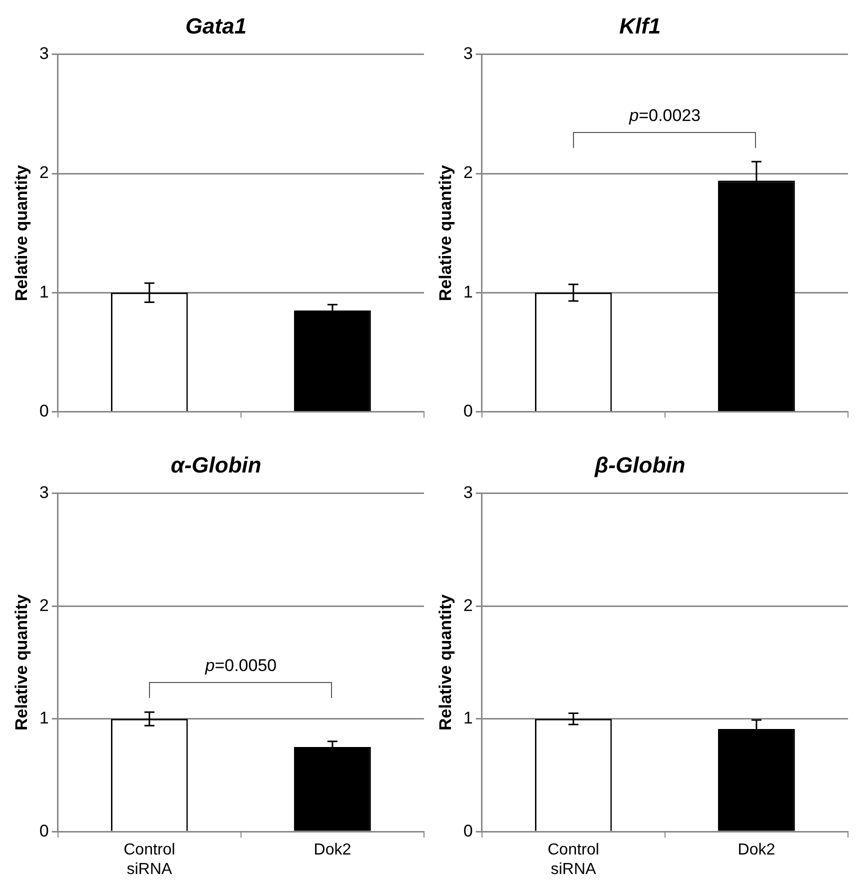 This screenshot has width=863, height=893. Describe the element at coordinates (665, 115) in the screenshot. I see `annotation: p=0.0023` at that location.